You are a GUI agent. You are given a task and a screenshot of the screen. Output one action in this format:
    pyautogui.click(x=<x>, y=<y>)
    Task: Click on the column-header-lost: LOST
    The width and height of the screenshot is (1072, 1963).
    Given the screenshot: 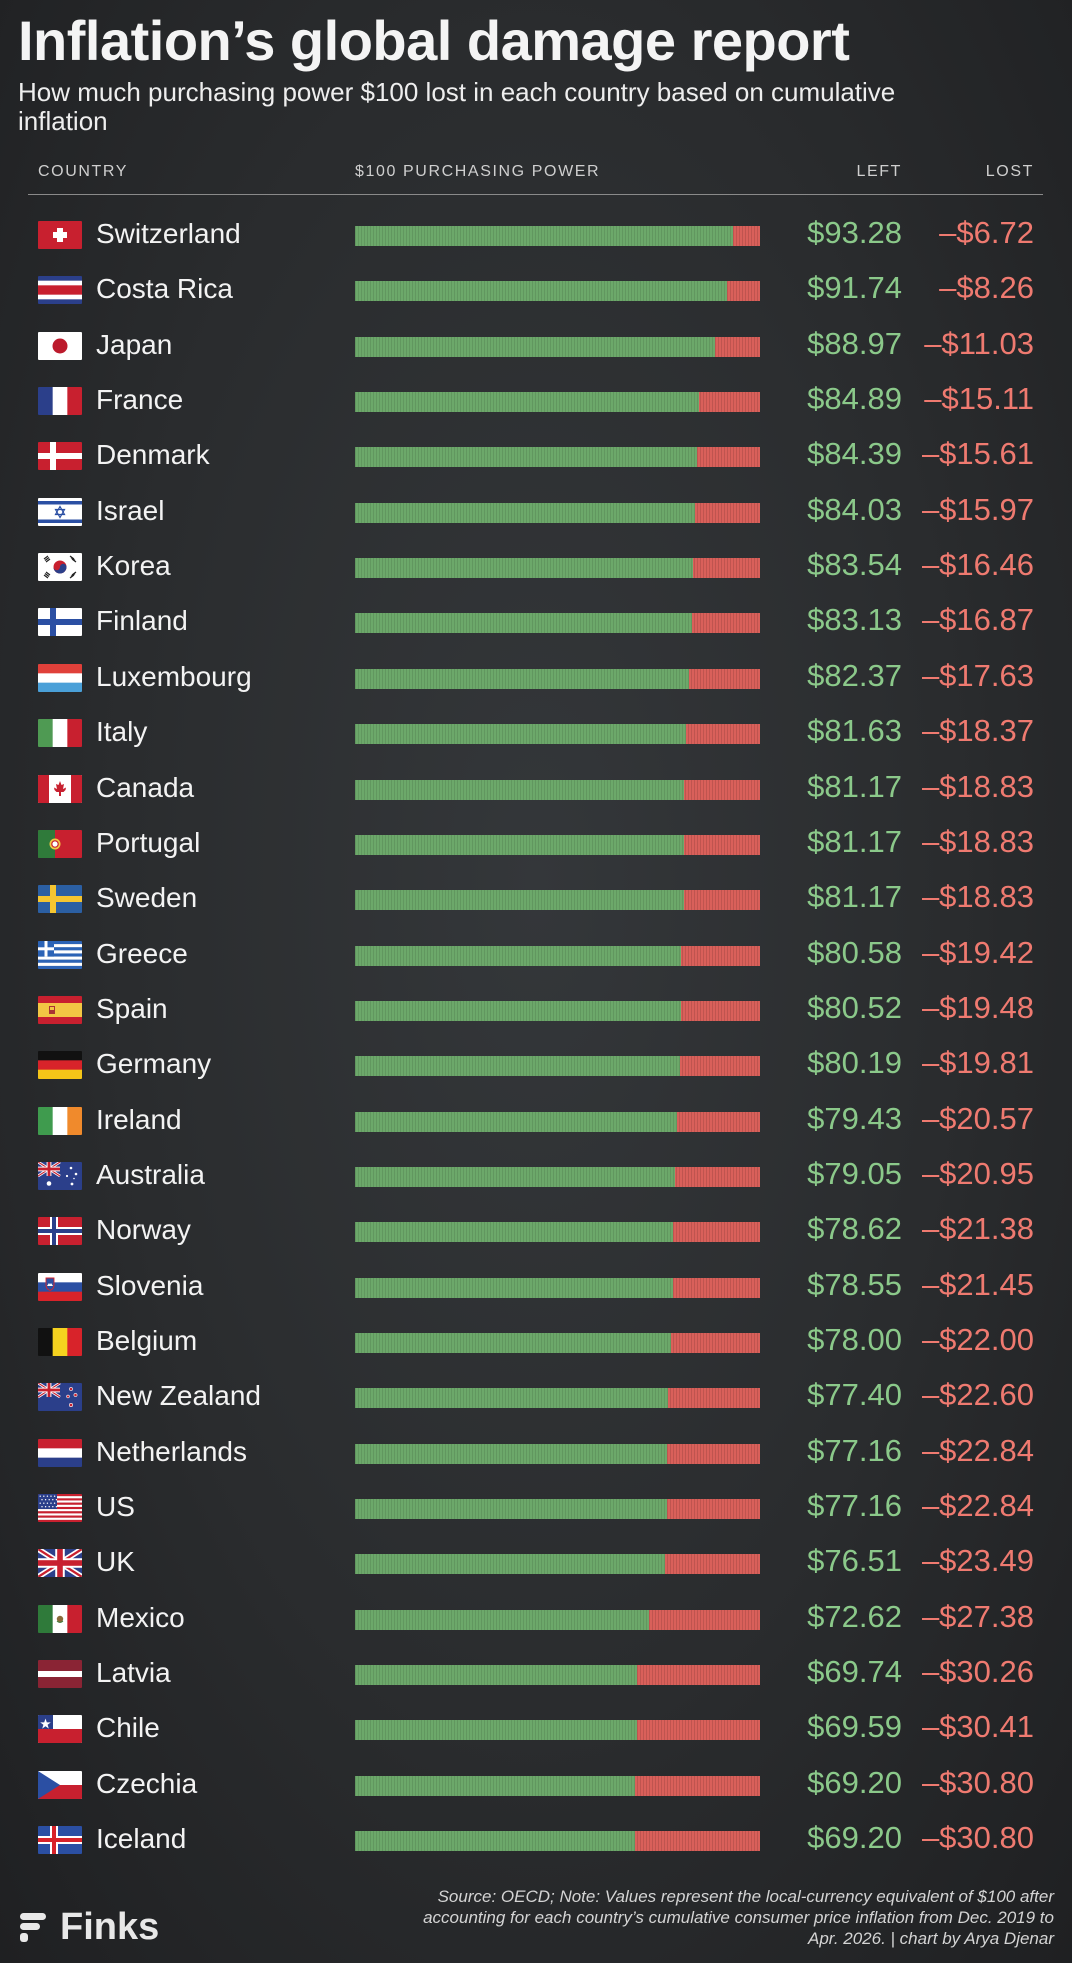 What is the action you would take?
    pyautogui.click(x=1009, y=171)
    